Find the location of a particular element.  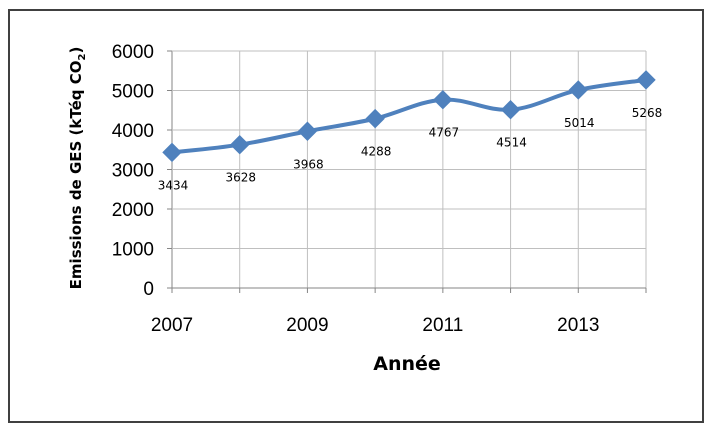

data-label: 5014 is located at coordinates (579, 123).